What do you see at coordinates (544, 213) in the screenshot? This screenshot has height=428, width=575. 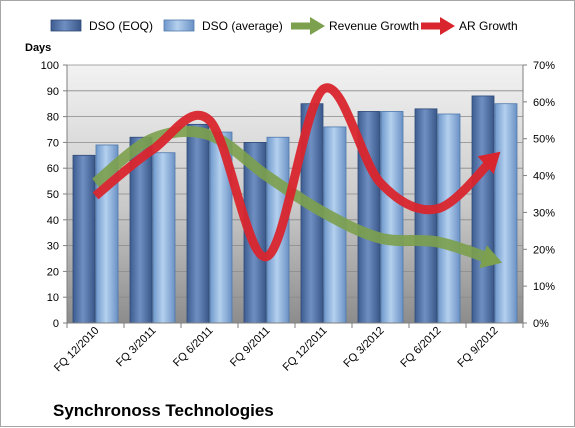 I see `y2-tick-label: 30%` at bounding box center [544, 213].